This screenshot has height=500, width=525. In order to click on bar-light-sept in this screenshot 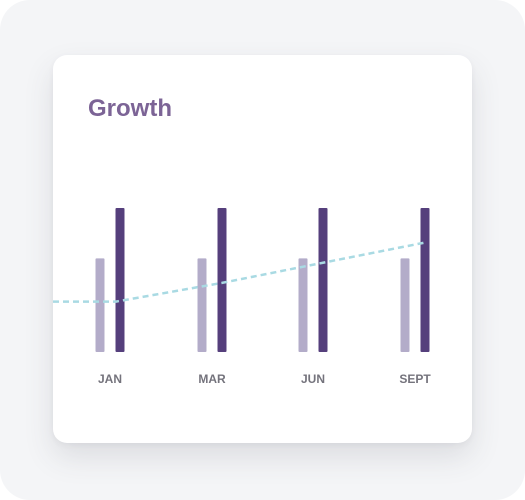, I will do `click(405, 305)`.